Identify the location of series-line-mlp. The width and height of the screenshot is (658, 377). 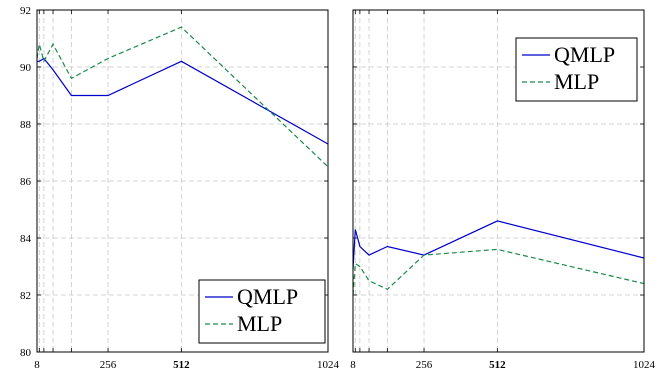
(498, 272).